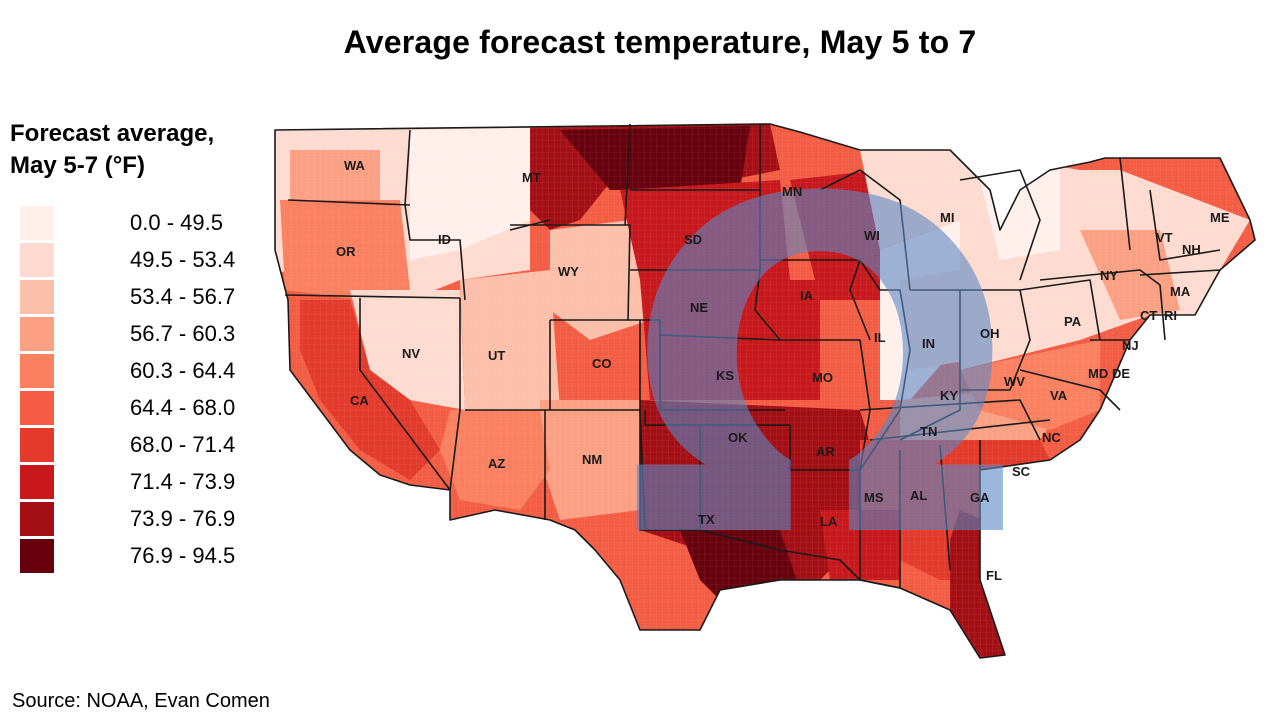  I want to click on state-label-ma: MA, so click(1180, 291).